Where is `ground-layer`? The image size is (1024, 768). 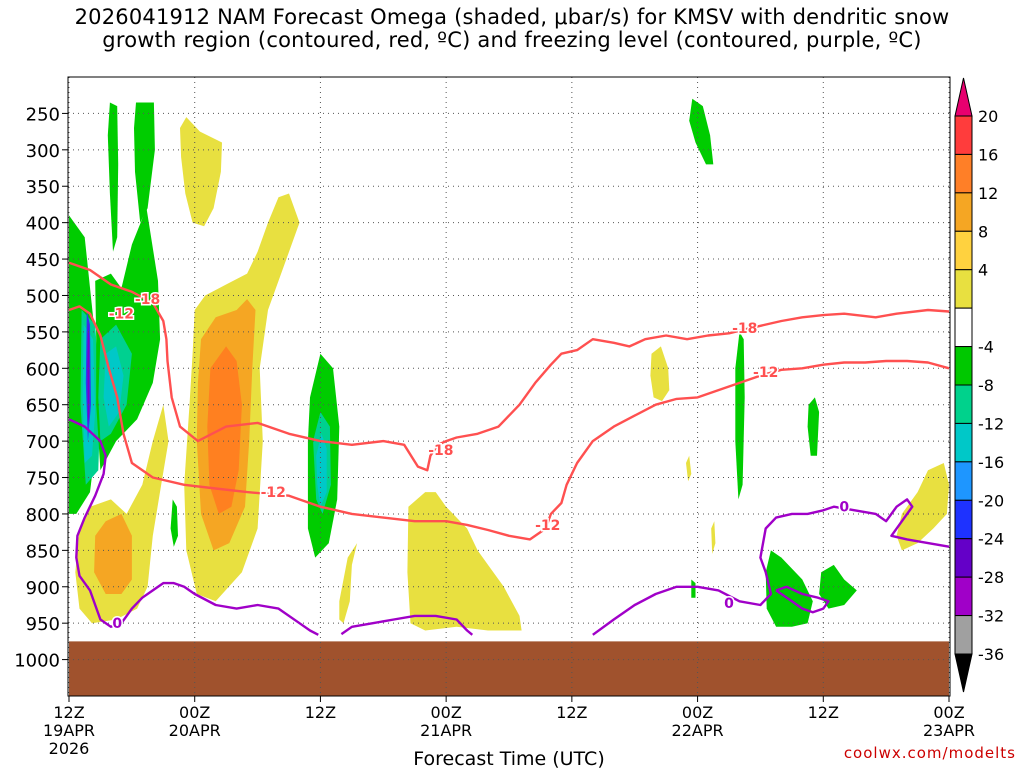
ground-layer is located at coordinates (509, 668).